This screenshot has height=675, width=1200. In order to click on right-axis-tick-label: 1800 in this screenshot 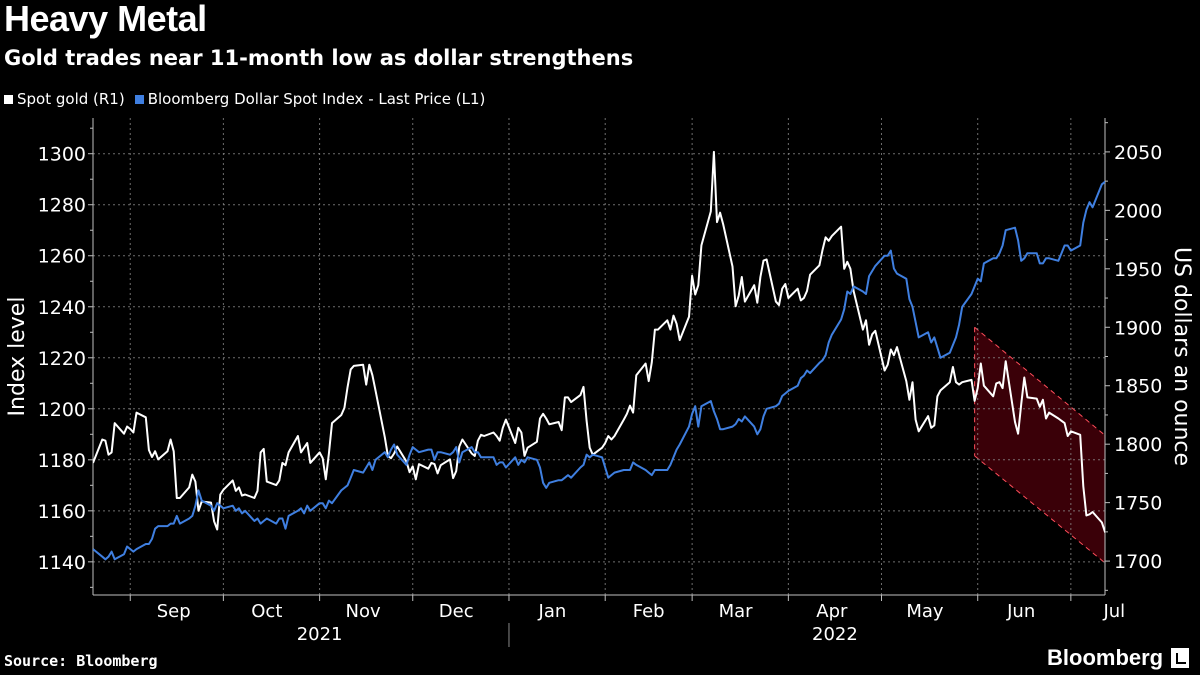, I will do `click(1138, 445)`.